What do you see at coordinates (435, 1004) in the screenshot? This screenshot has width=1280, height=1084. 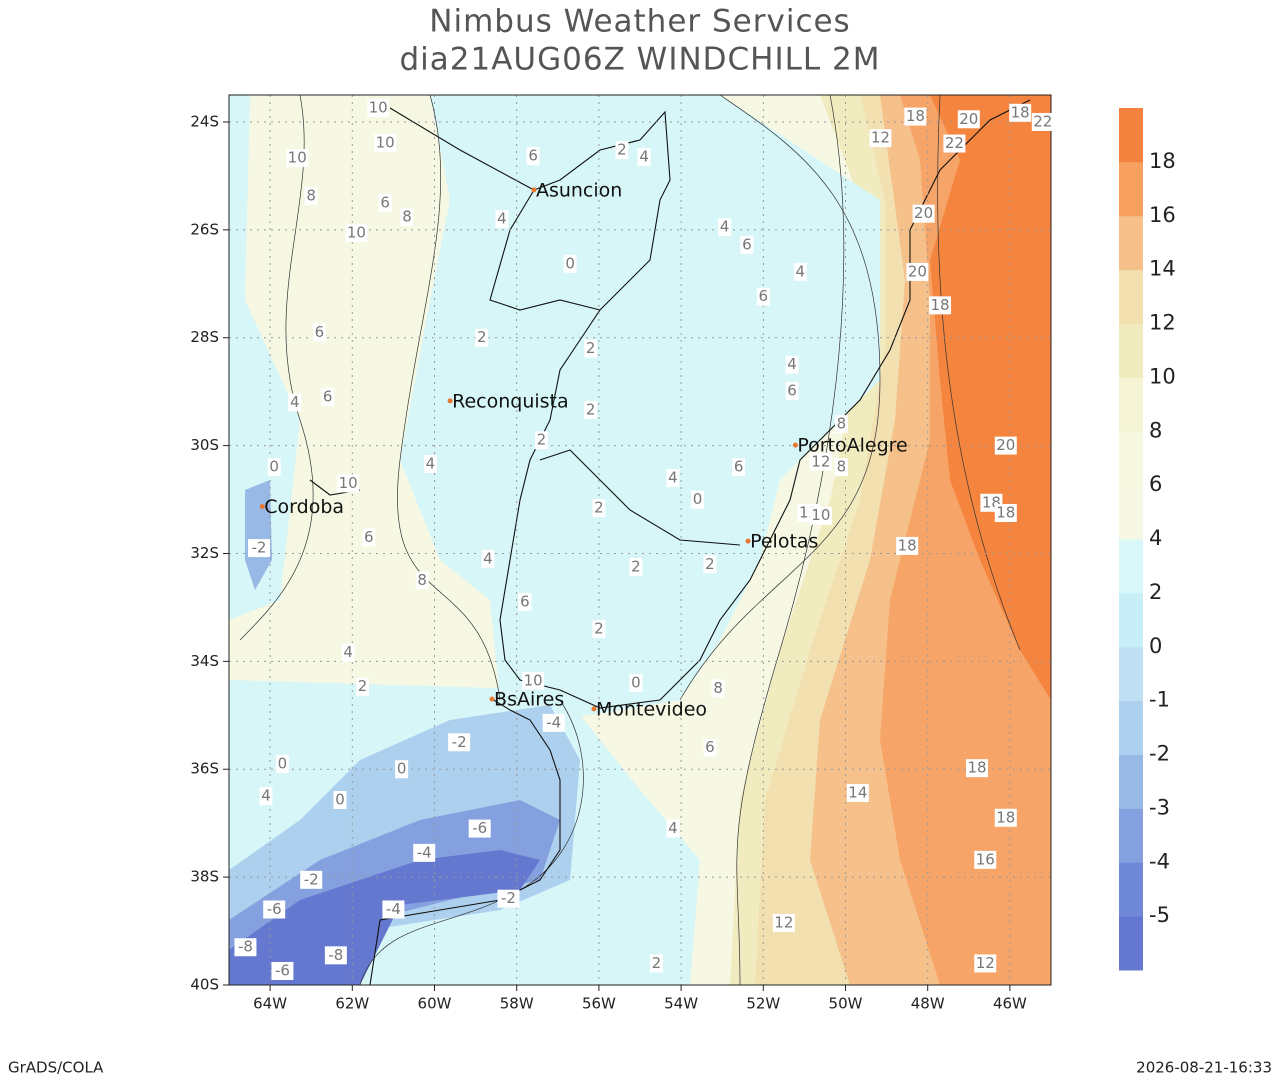 I see `x-tick-label: 60W` at bounding box center [435, 1004].